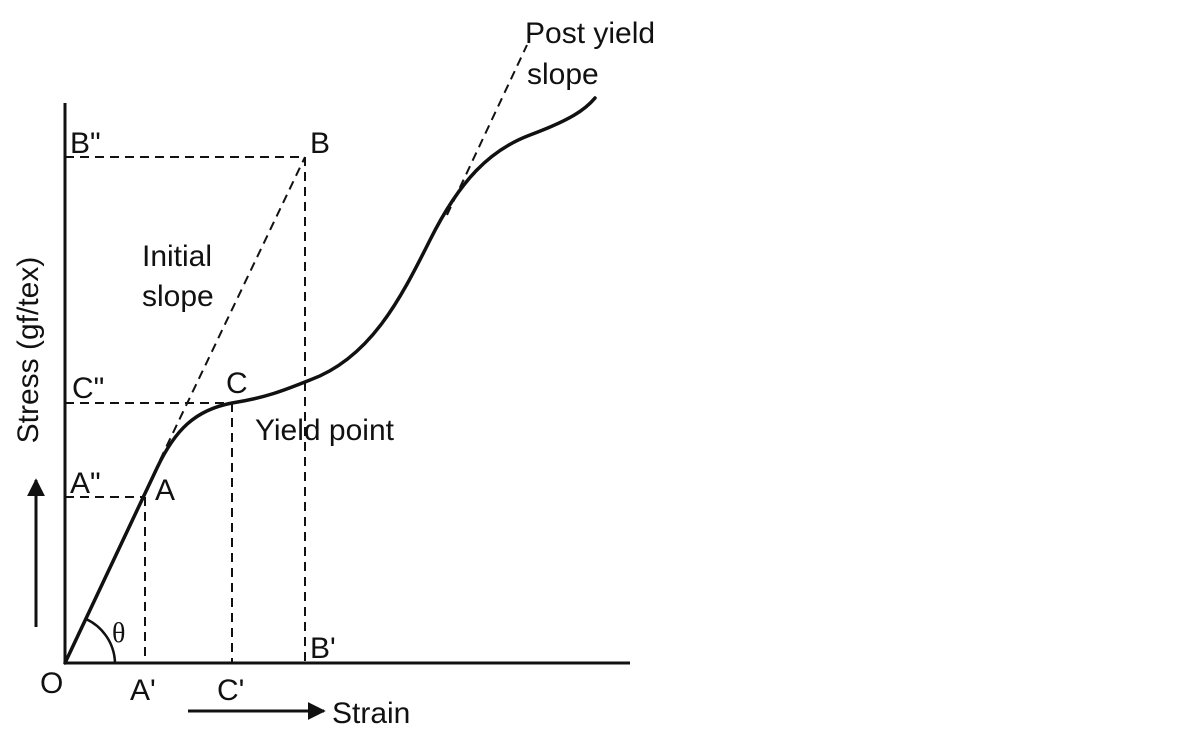 This screenshot has height=734, width=1200. I want to click on point-label: A', so click(143, 690).